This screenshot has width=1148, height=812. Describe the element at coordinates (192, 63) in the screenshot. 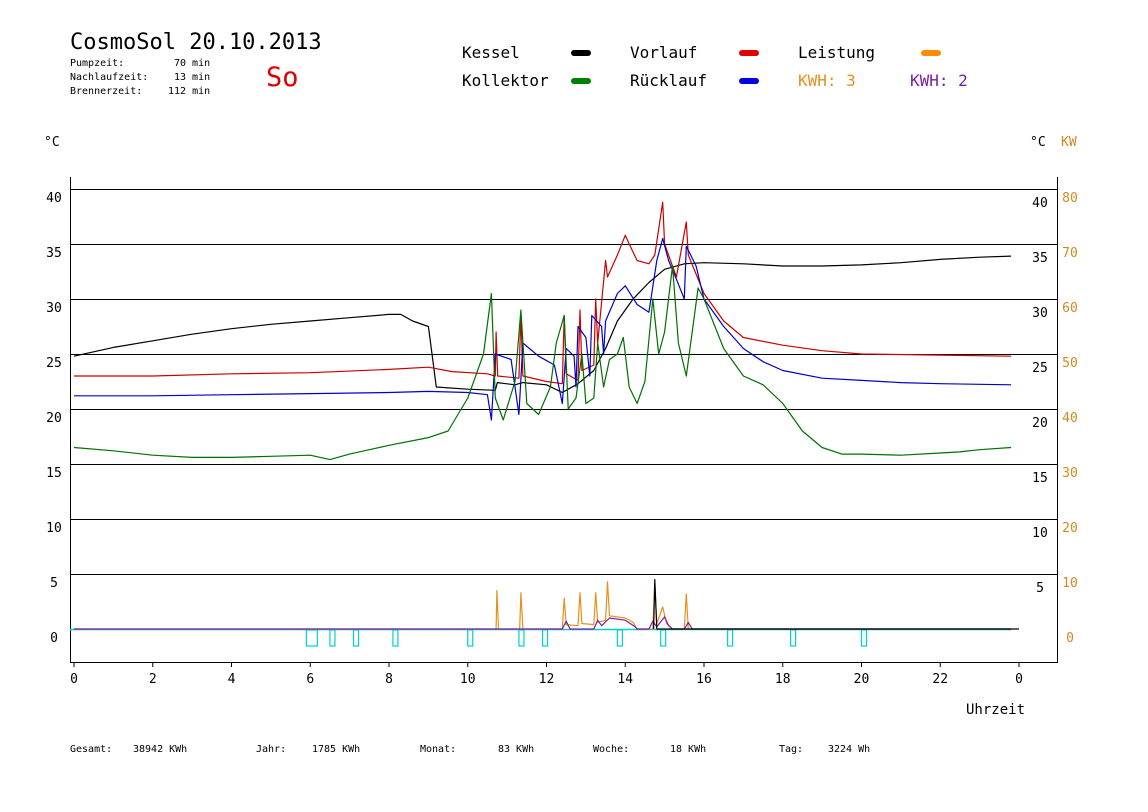

I see `stat-pumpzeit-value: 70 min` at that location.